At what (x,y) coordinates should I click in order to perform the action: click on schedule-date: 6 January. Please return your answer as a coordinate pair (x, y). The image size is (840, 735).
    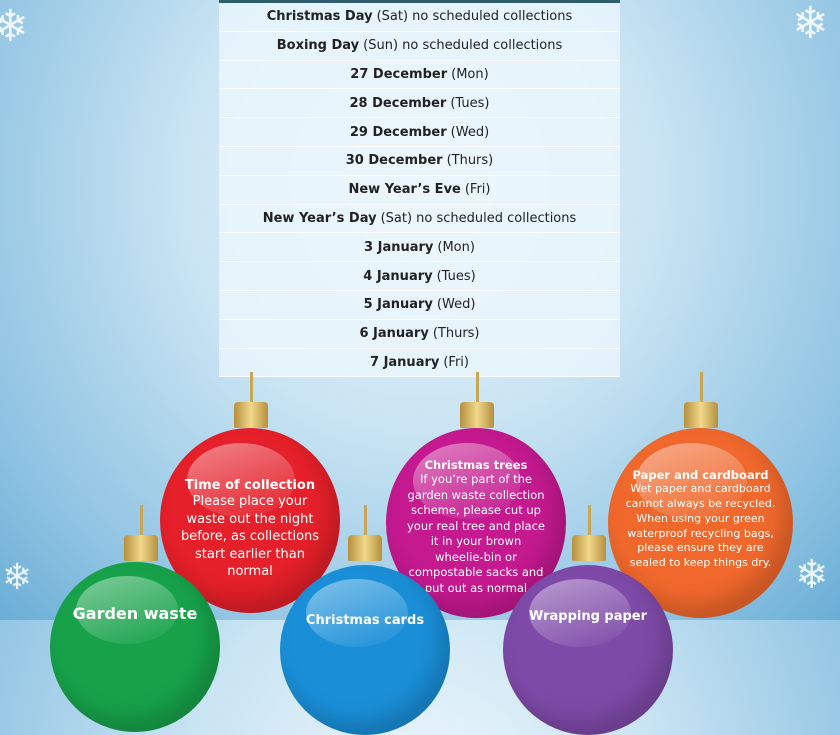
    Looking at the image, I should click on (394, 334).